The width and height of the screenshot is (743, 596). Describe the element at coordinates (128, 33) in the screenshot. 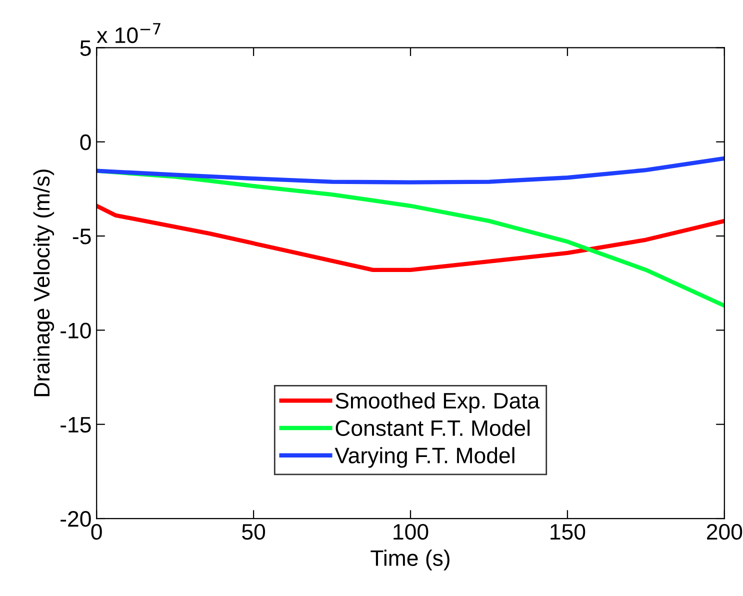

I see `text: x 10$^{−7}$` at that location.